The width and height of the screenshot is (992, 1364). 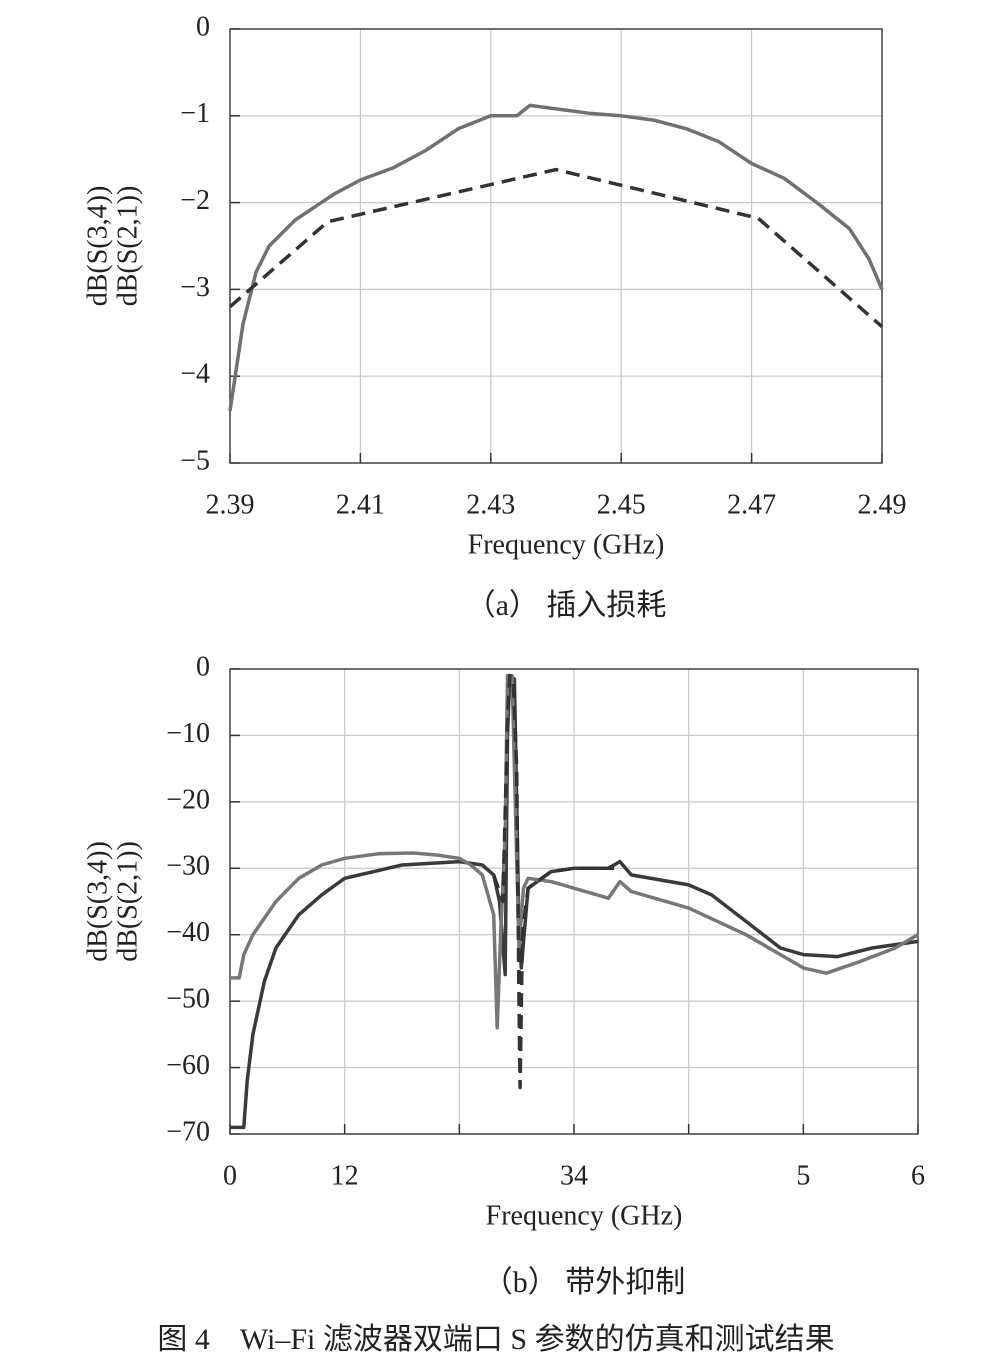 I want to click on y-tick-label: −3, so click(x=195, y=287).